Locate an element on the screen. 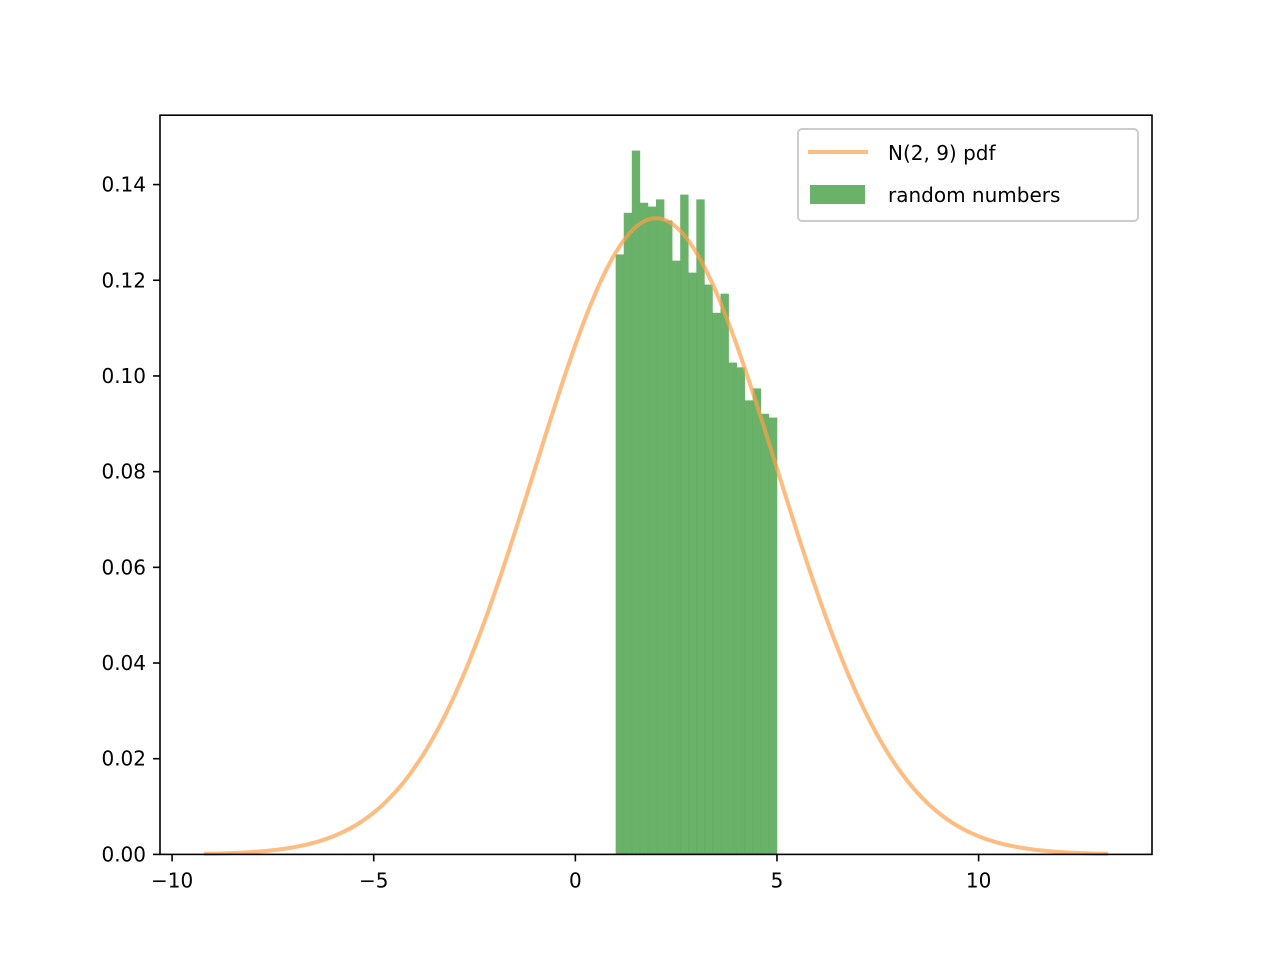 The image size is (1280, 960). legend-label-histogram: random numbers is located at coordinates (974, 195).